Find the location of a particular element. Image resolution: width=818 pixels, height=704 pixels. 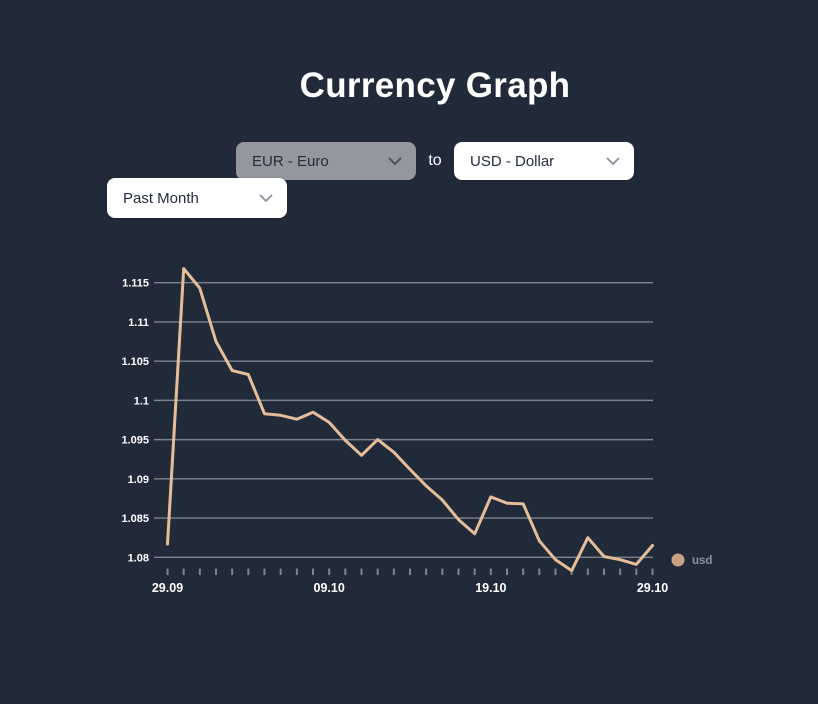

y-axis-tick-label: 1.08 is located at coordinates (138, 558).